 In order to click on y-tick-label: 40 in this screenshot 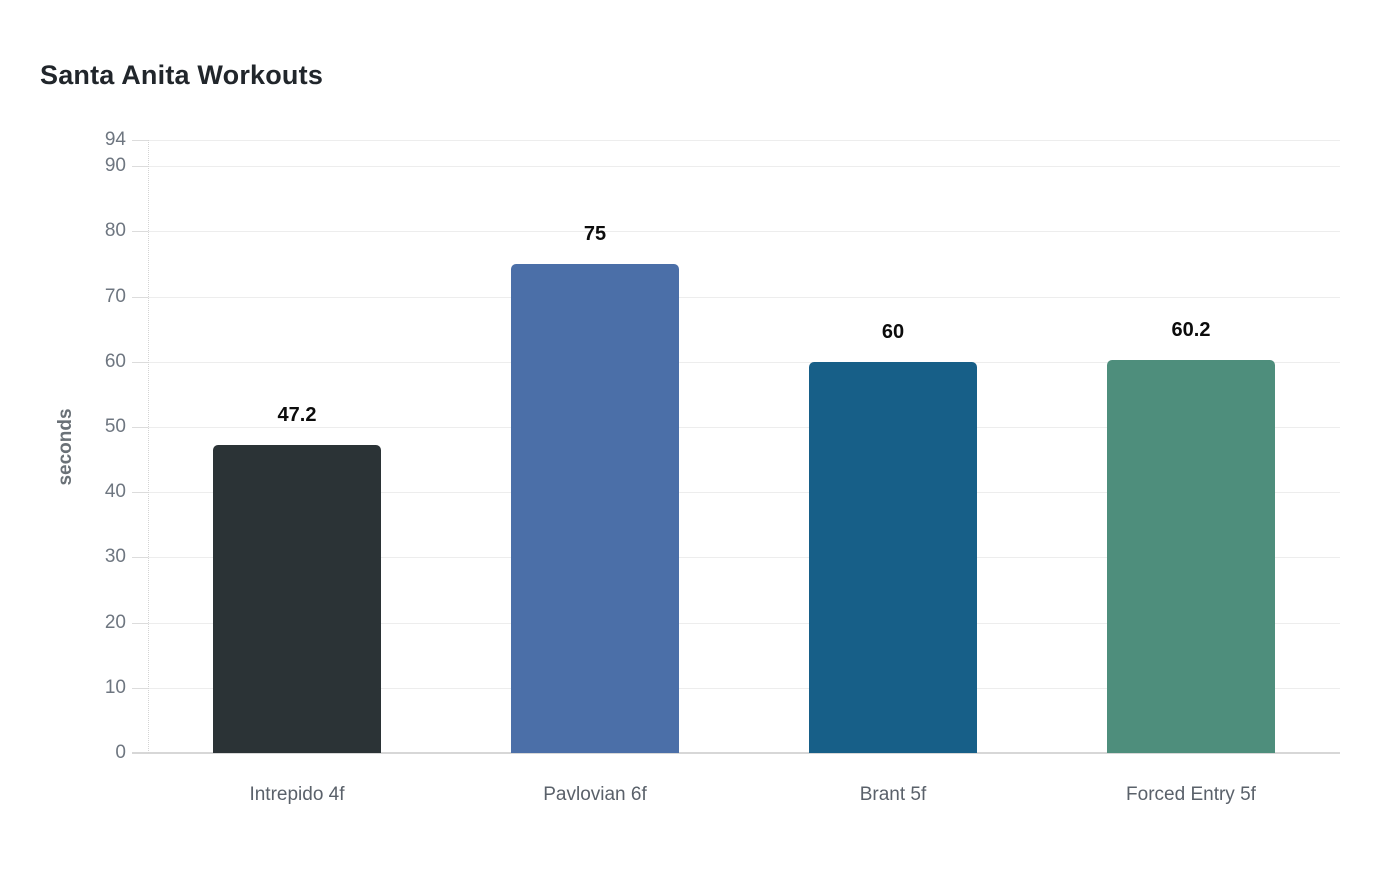, I will do `click(115, 492)`.